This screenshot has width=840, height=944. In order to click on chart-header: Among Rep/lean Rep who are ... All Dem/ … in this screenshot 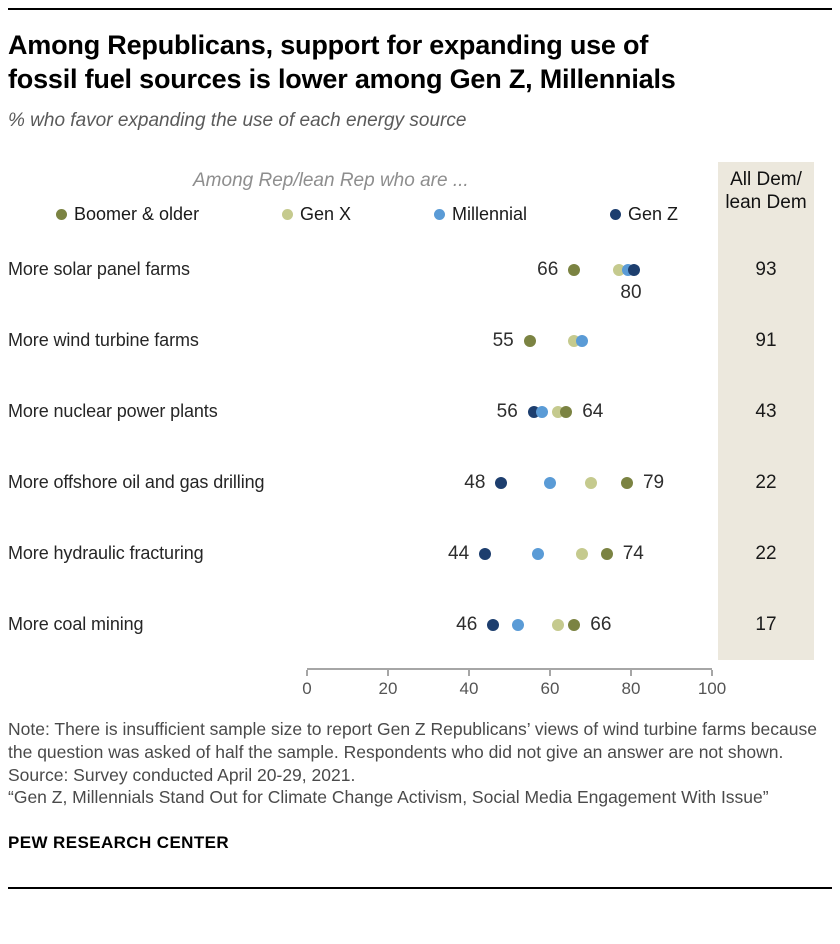, I will do `click(420, 192)`.